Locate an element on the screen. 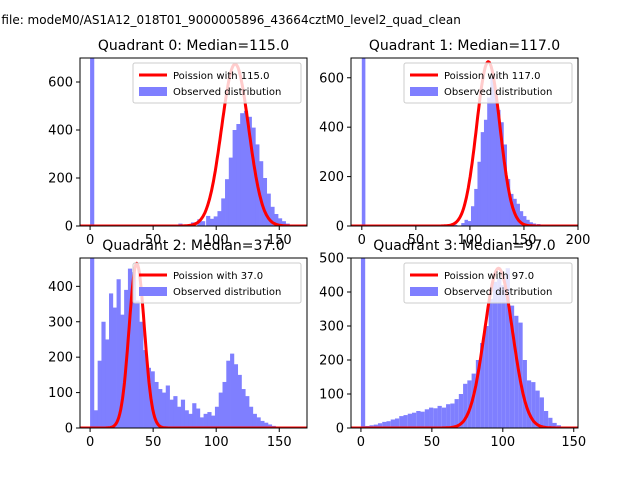 This screenshot has height=480, width=640. panel-title: Quadrant 1: Median=117.0 is located at coordinates (464, 46).